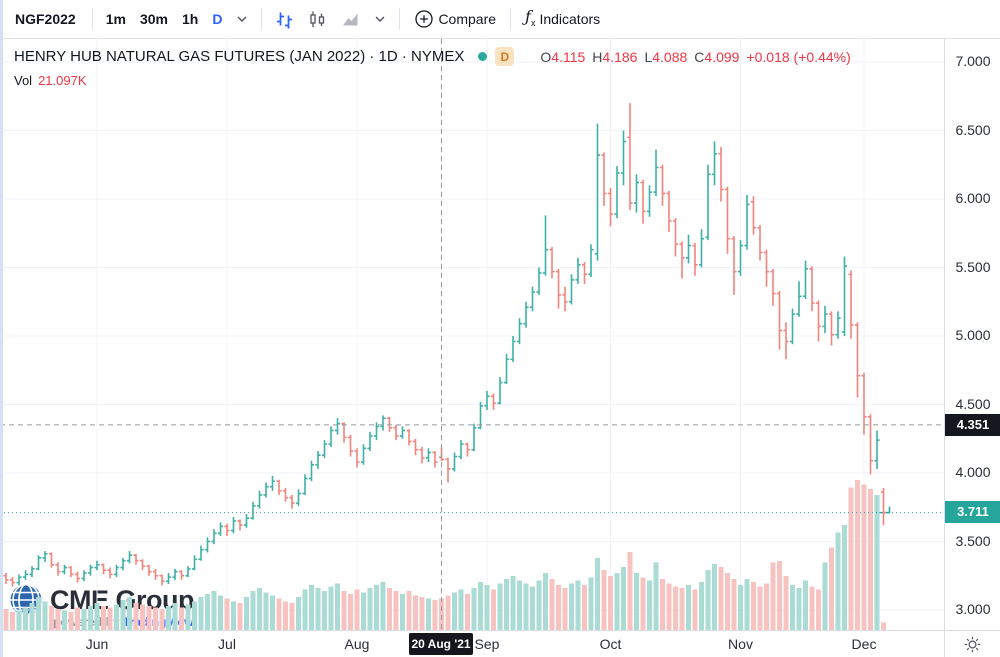 The height and width of the screenshot is (657, 1000). I want to click on price-tick-label: 6.500, so click(973, 129).